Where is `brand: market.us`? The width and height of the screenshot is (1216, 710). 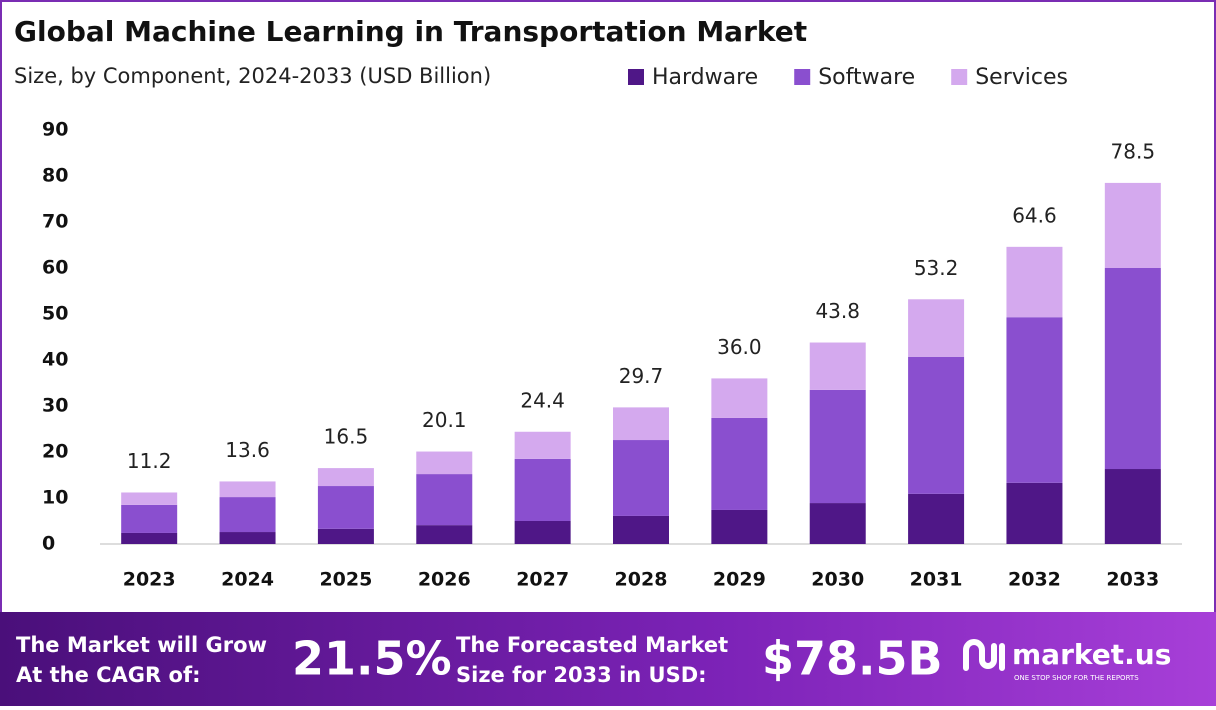
brand: market.us is located at coordinates (1091, 654).